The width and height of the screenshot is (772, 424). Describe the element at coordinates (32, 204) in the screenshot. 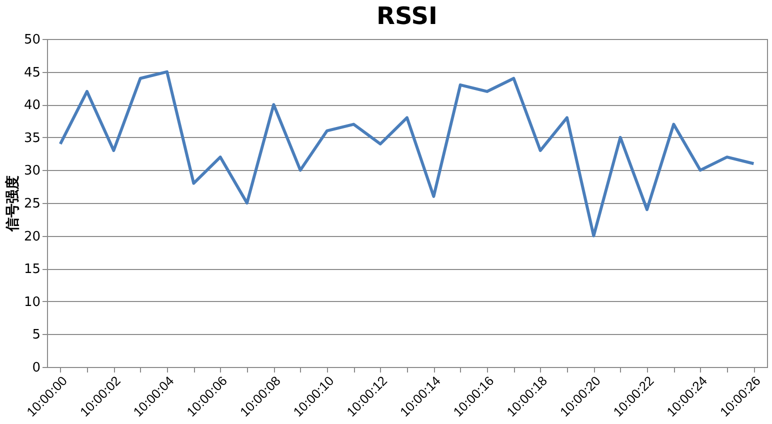

I see `y-tick-label: 25` at that location.